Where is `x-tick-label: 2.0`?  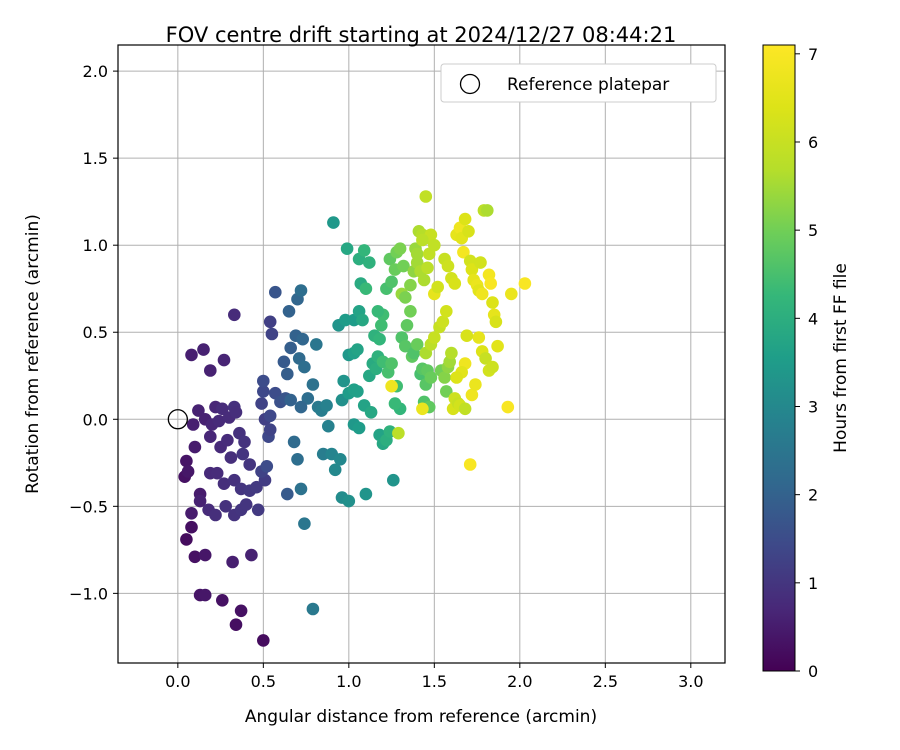 x-tick-label: 2.0 is located at coordinates (519, 681).